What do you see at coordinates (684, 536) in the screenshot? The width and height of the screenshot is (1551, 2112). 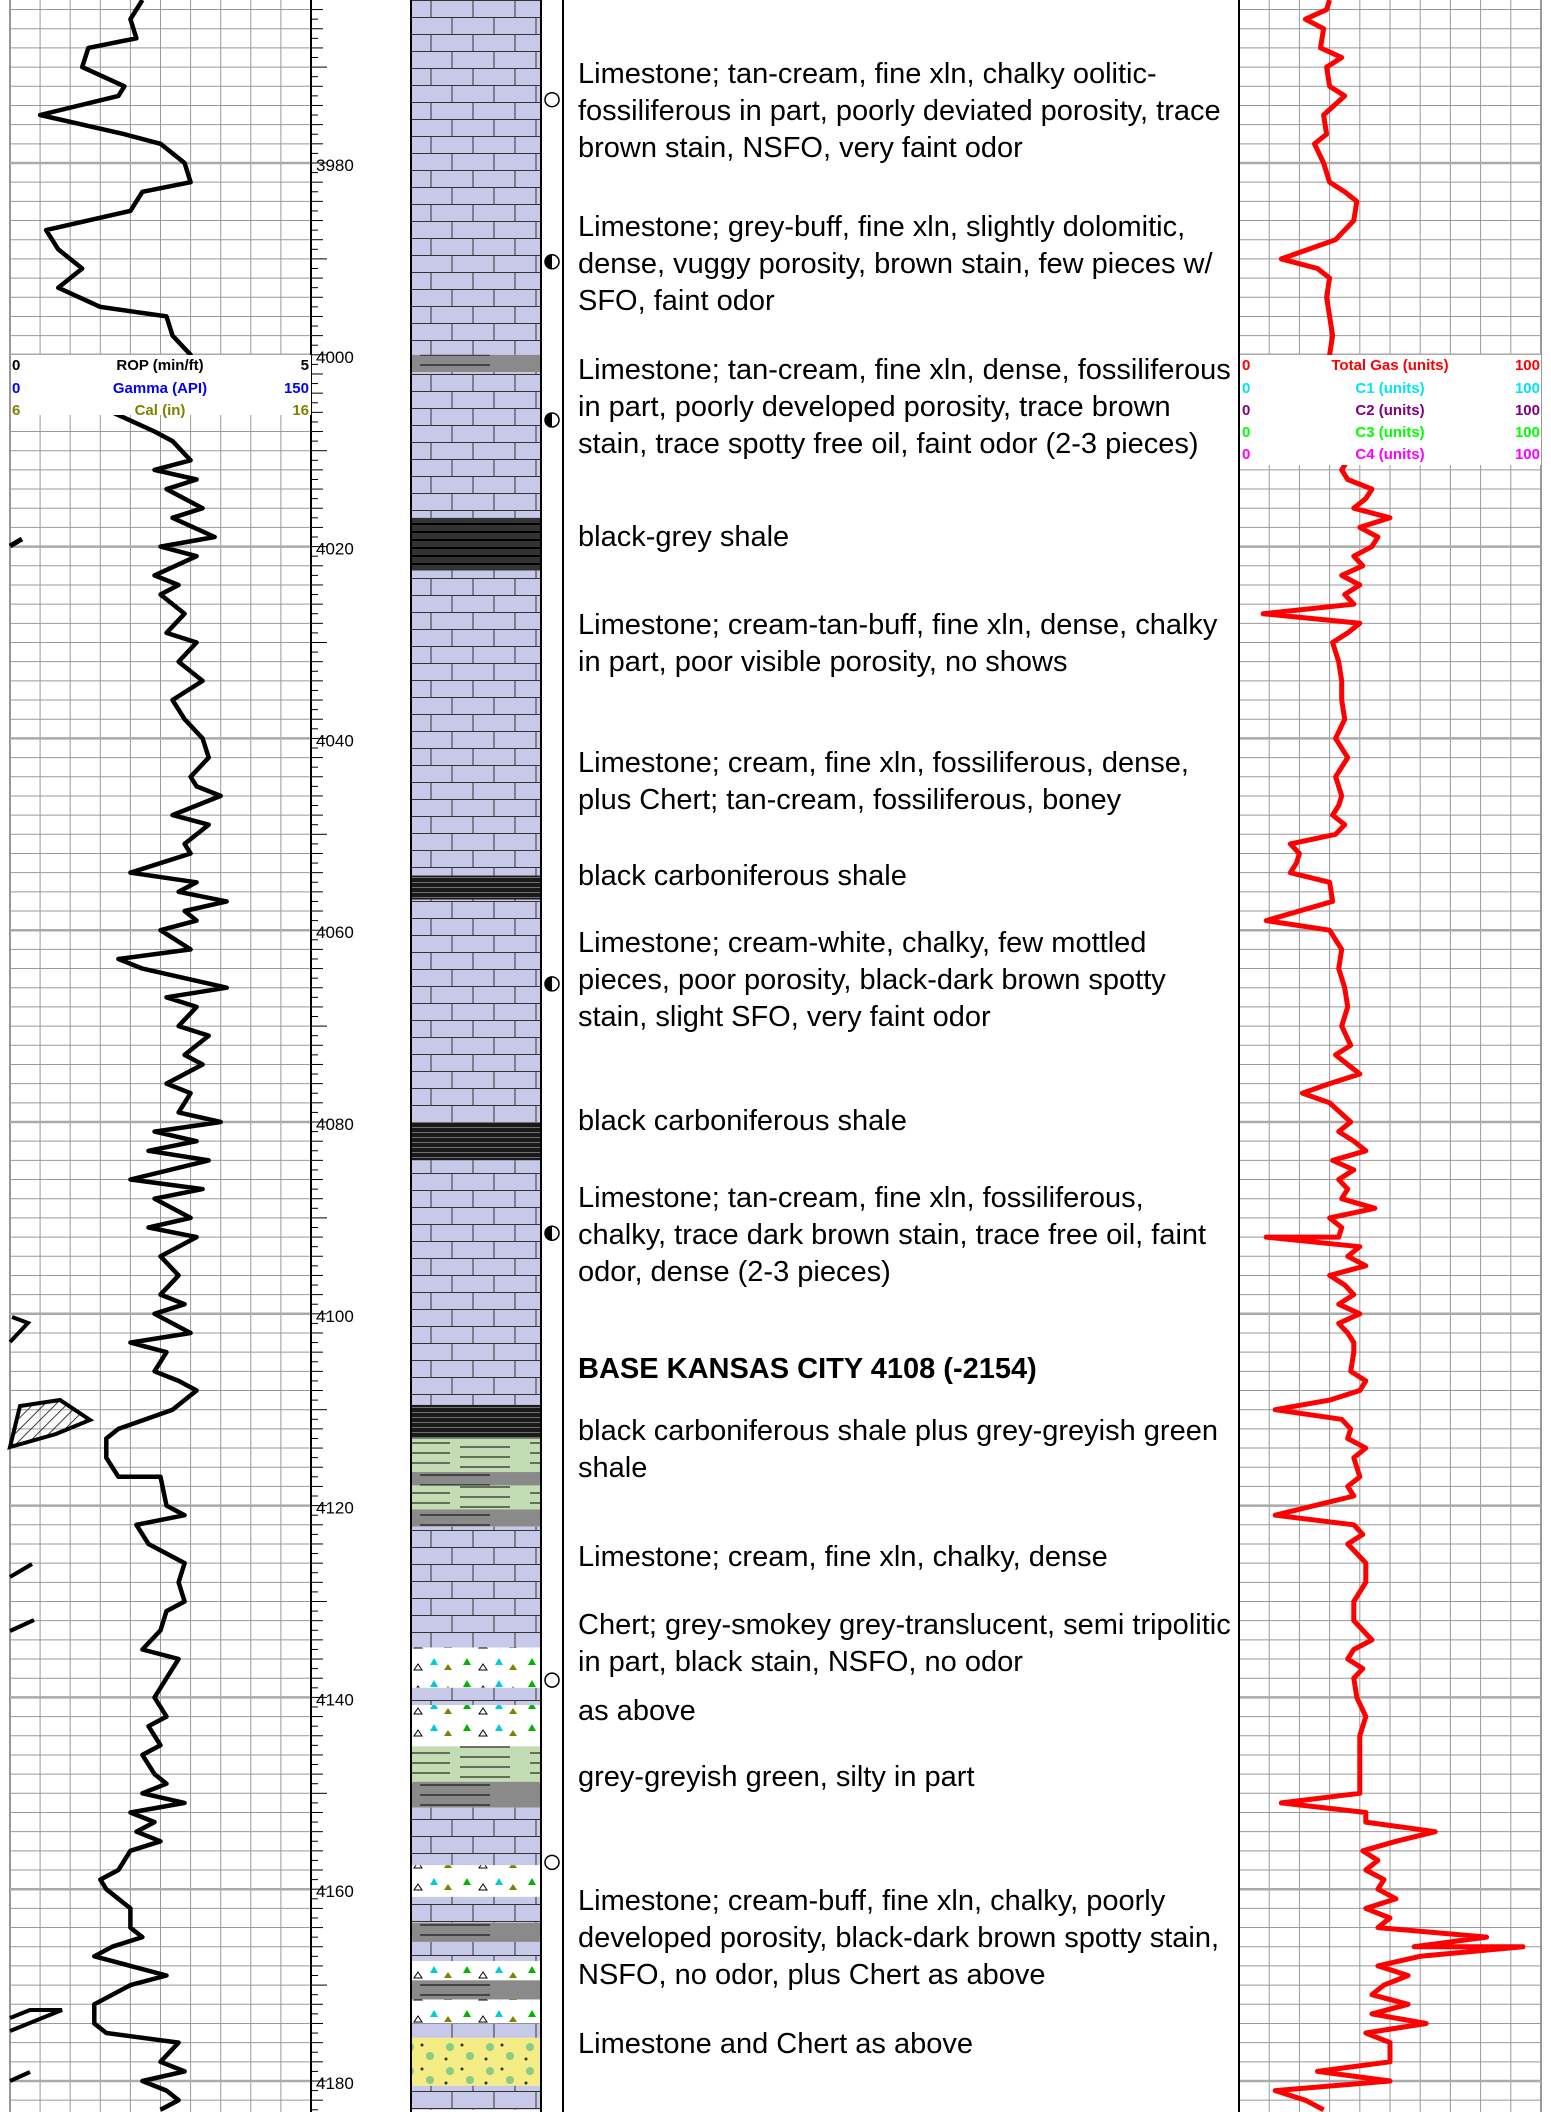 I see `lithology-description: black-grey shale` at bounding box center [684, 536].